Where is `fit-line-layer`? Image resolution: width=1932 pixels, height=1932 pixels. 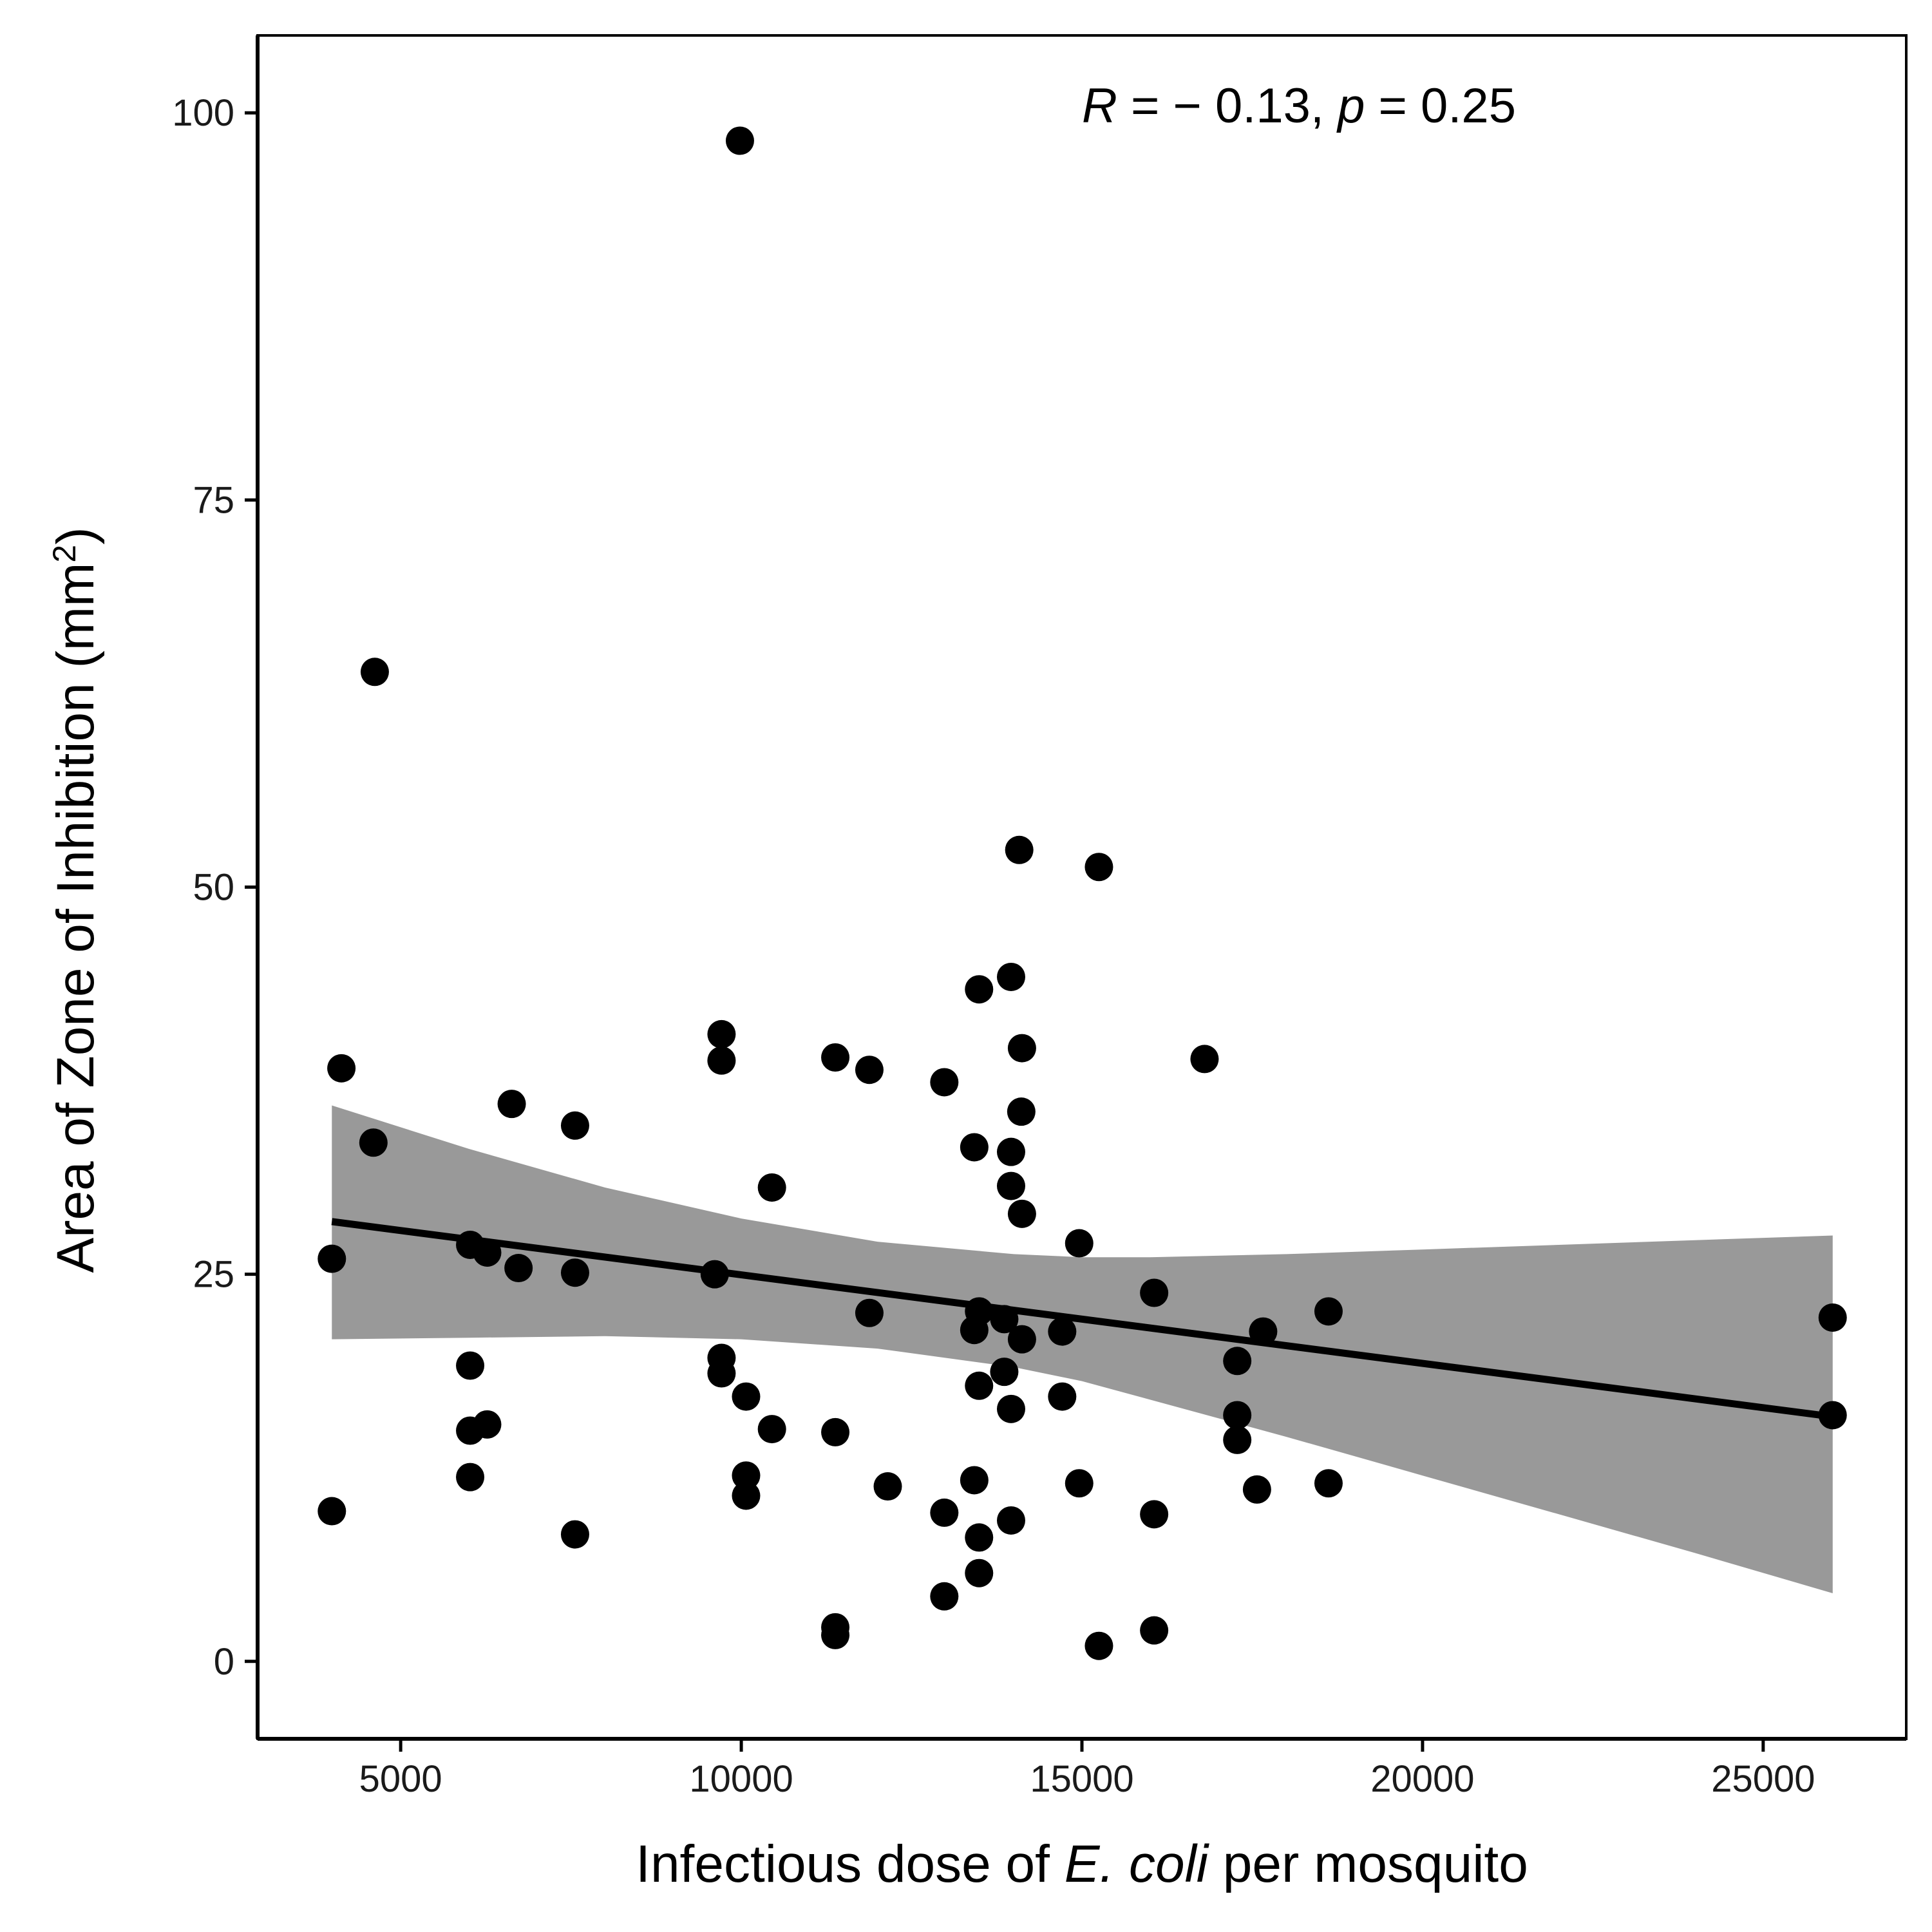 fit-line-layer is located at coordinates (1082, 1319).